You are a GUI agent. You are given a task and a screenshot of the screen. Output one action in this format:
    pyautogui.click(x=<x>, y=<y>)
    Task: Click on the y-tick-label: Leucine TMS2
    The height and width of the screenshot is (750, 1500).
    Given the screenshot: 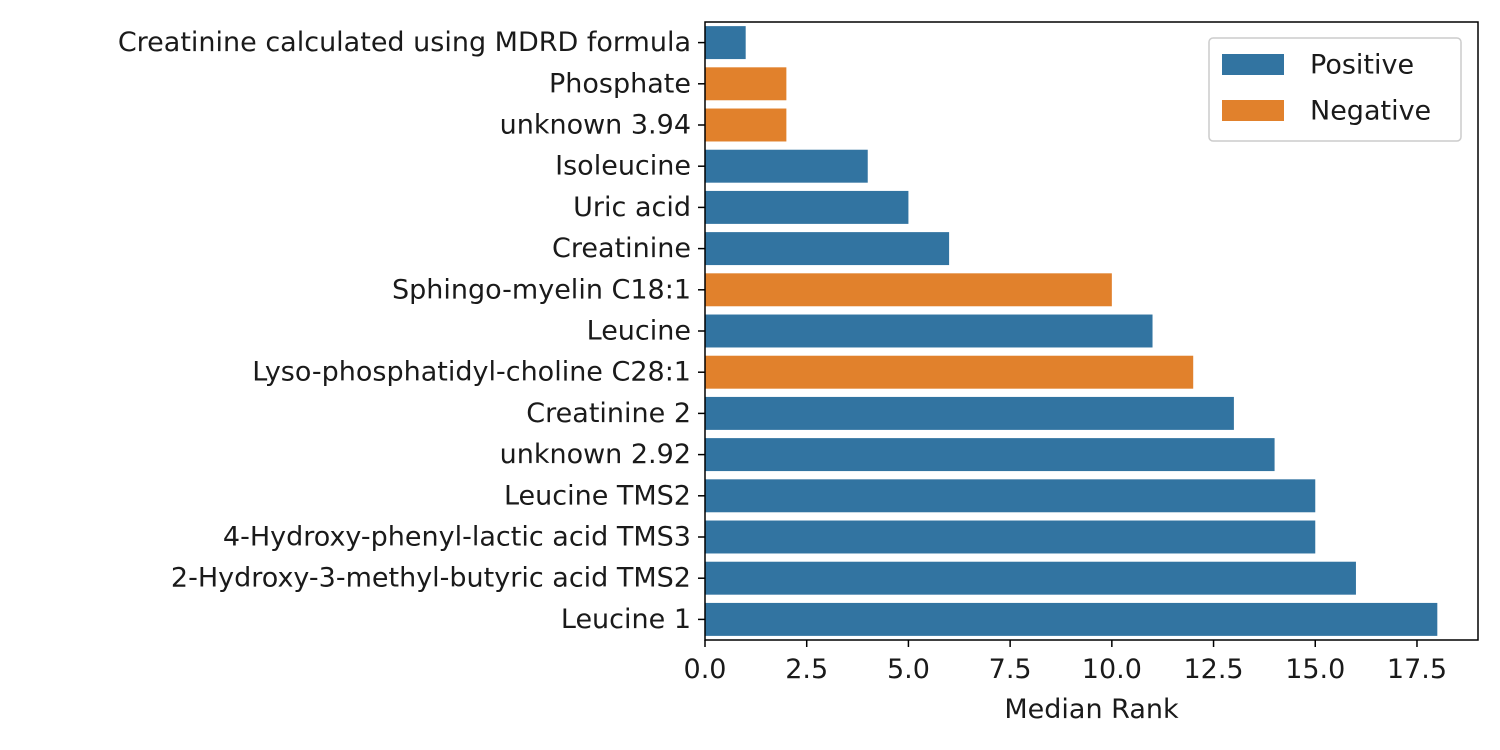 What is the action you would take?
    pyautogui.click(x=597, y=495)
    